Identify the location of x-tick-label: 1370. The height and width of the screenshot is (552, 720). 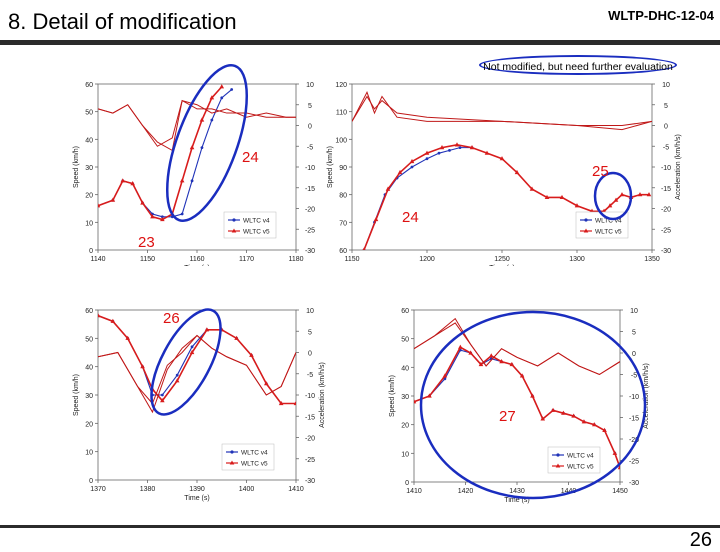
(98, 489).